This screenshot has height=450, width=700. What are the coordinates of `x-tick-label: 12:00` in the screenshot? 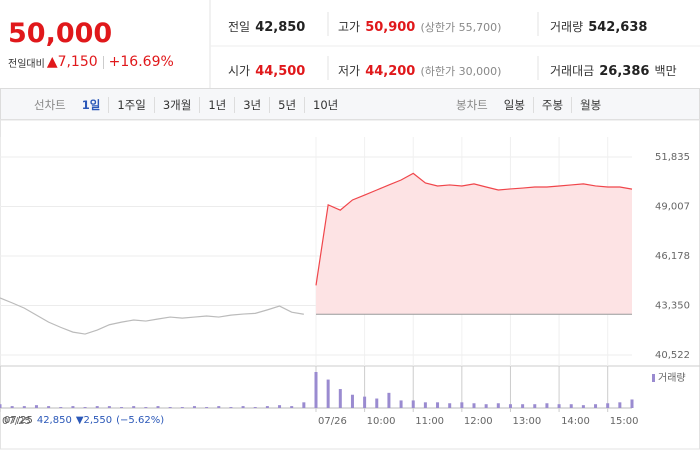 It's located at (478, 421).